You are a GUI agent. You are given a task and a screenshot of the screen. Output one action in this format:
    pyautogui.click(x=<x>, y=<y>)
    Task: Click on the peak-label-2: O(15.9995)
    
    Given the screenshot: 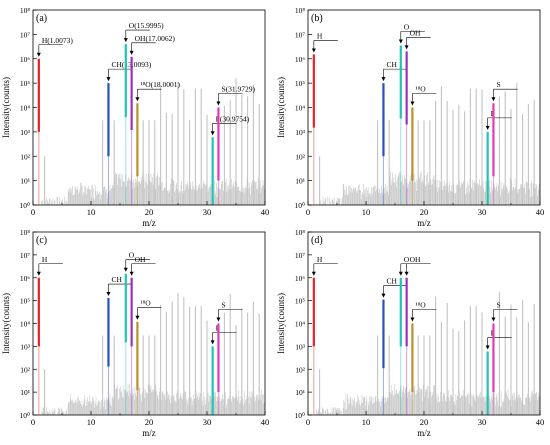 What is the action you would take?
    pyautogui.click(x=146, y=25)
    